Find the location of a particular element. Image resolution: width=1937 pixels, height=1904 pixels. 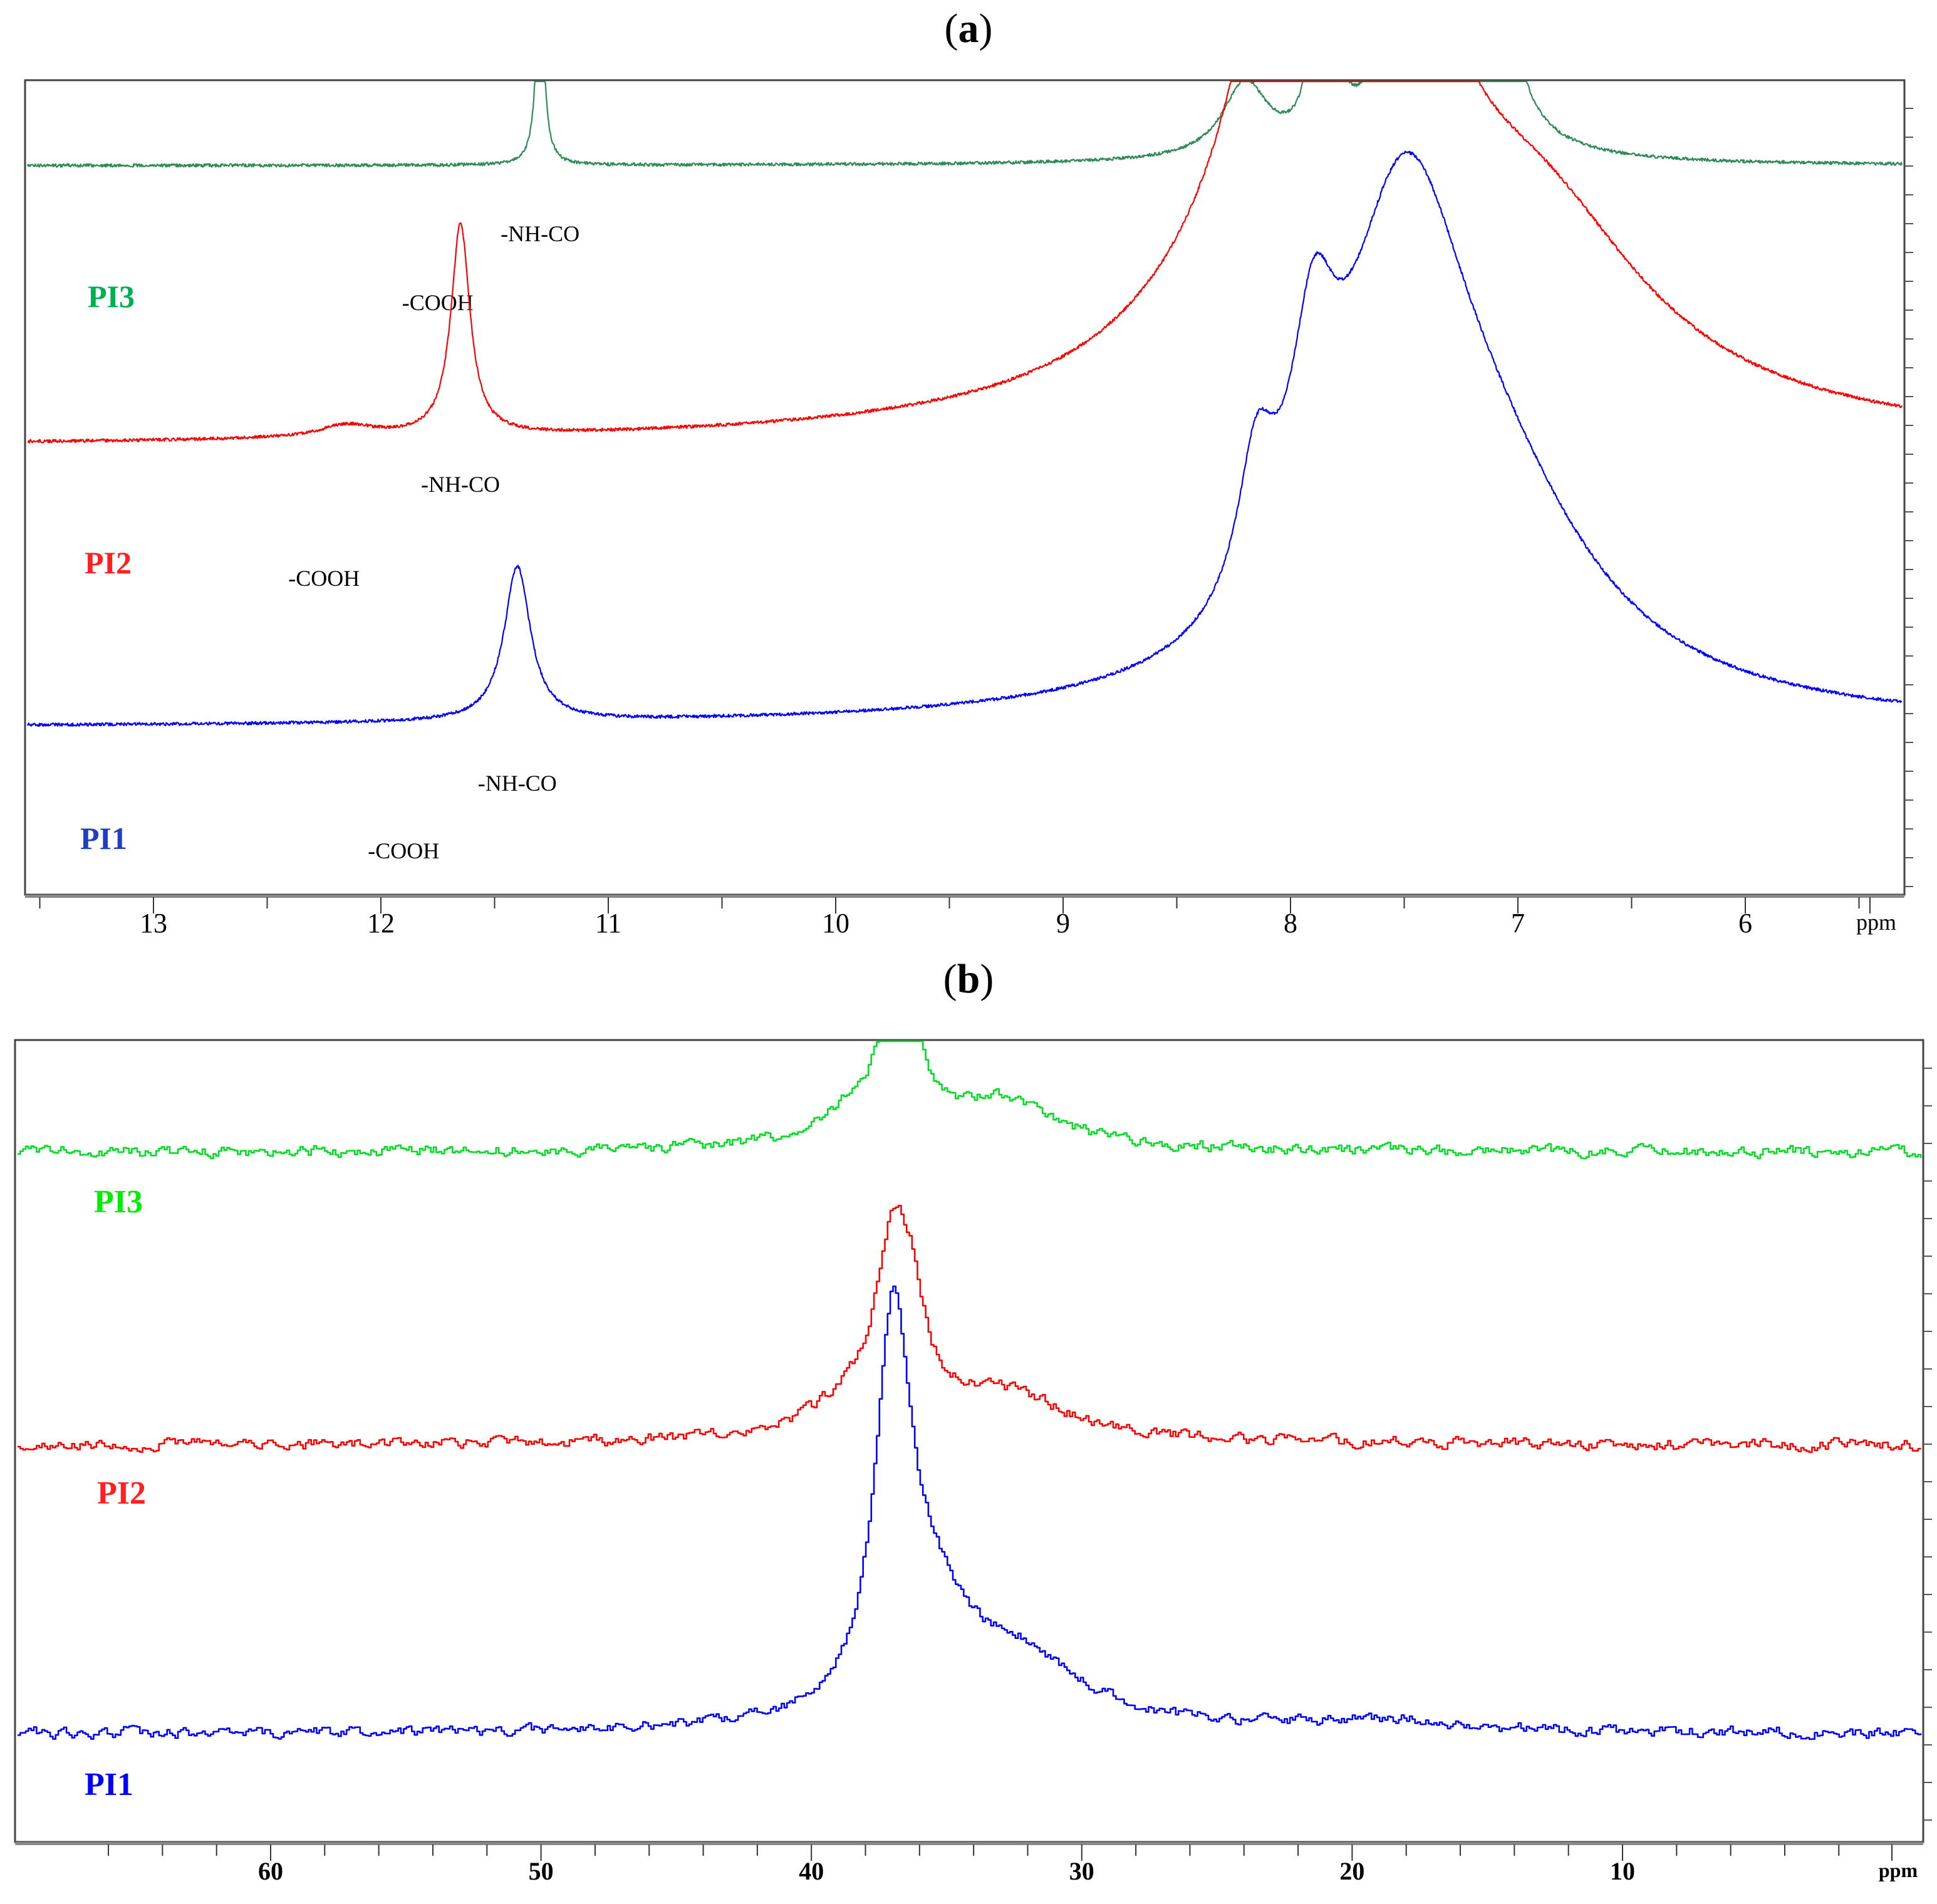

x-tick-label: 7 is located at coordinates (1518, 923).